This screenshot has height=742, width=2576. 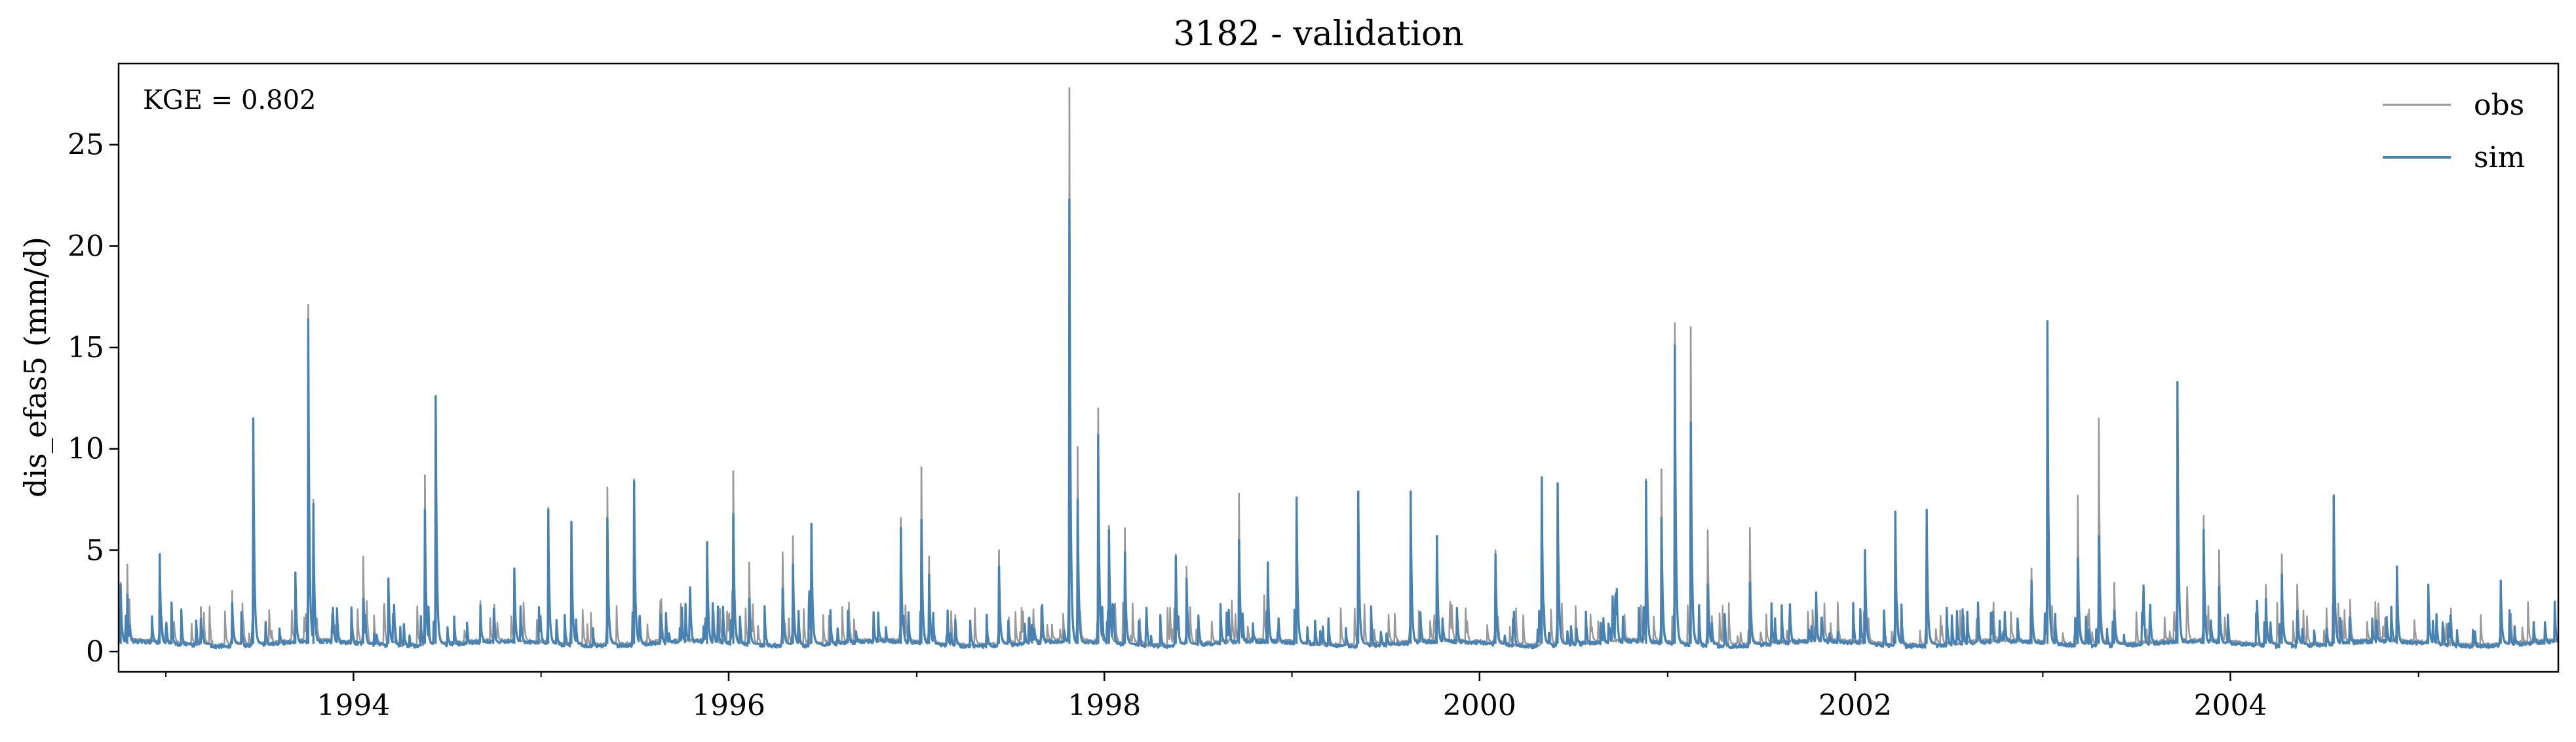 What do you see at coordinates (95, 652) in the screenshot?
I see `y-tick-label: 0` at bounding box center [95, 652].